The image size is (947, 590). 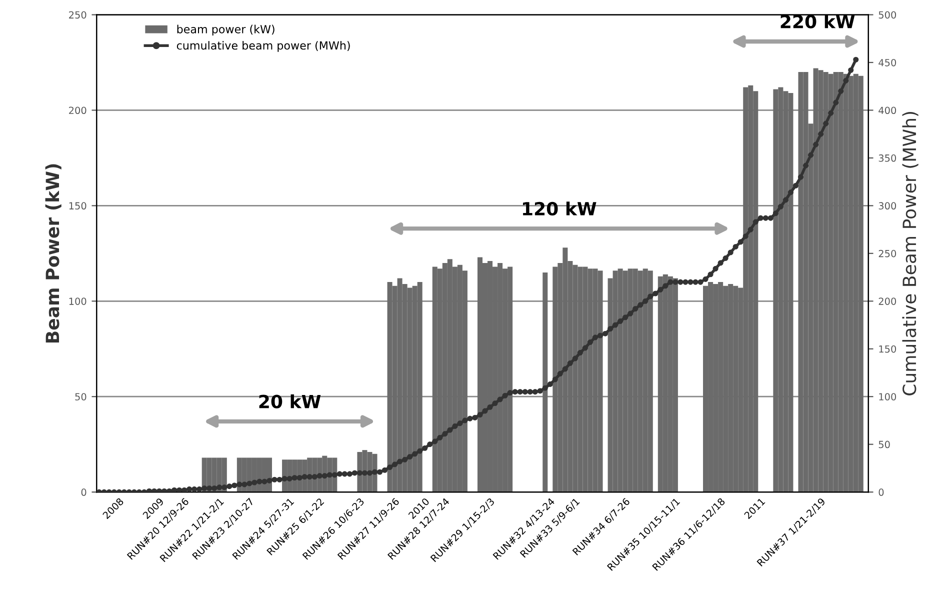 I want to click on y2-tick-label: 200, so click(x=887, y=301).